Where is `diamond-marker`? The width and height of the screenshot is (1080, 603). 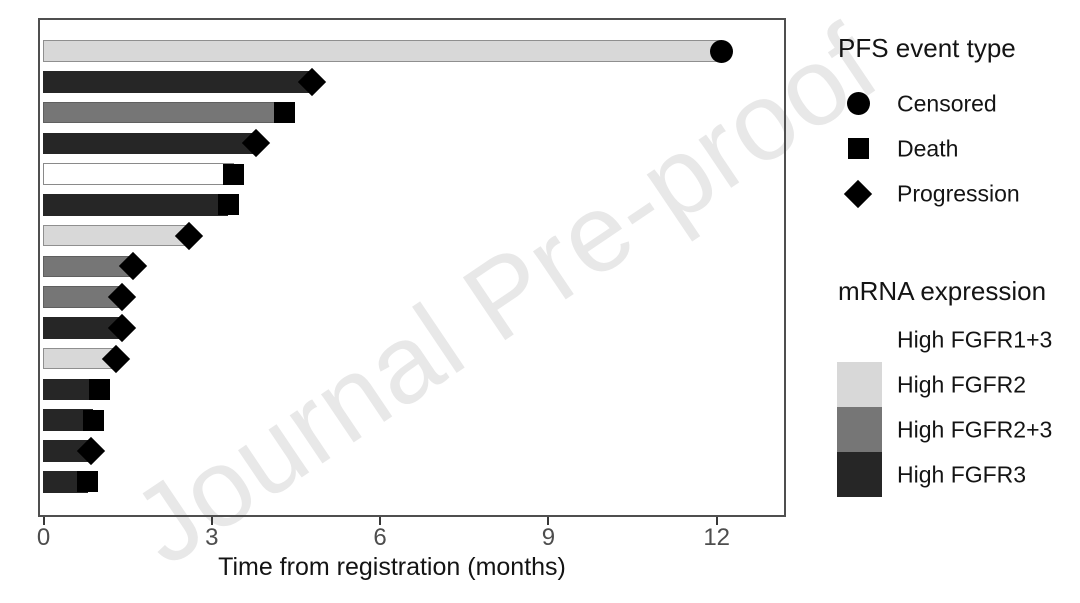 diamond-marker is located at coordinates (858, 193).